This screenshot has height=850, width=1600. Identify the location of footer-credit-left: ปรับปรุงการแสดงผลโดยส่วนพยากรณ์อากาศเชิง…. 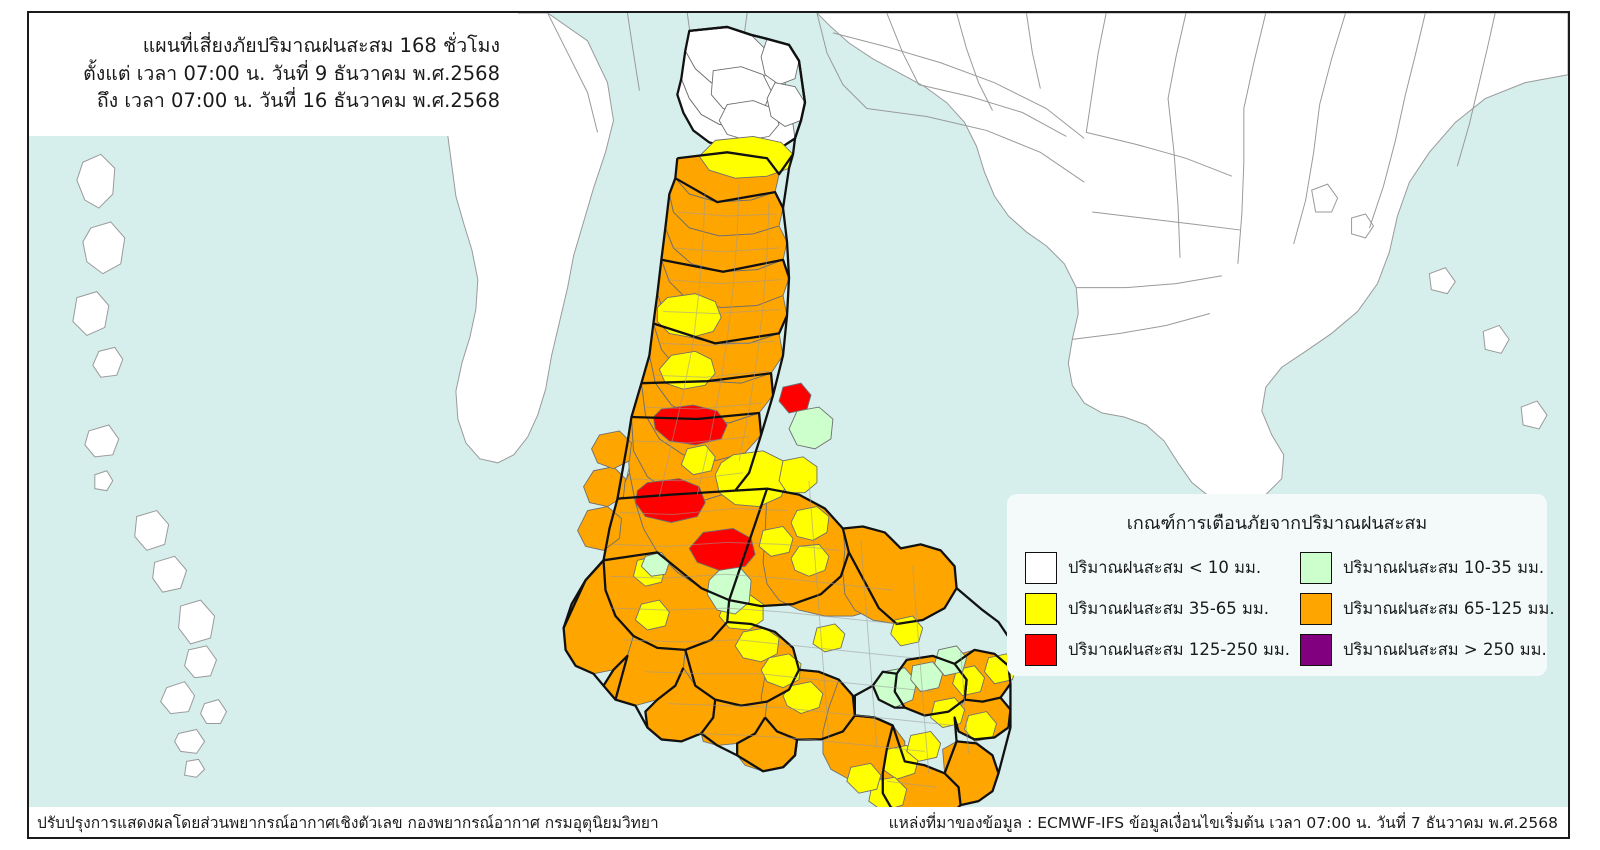
(348, 822).